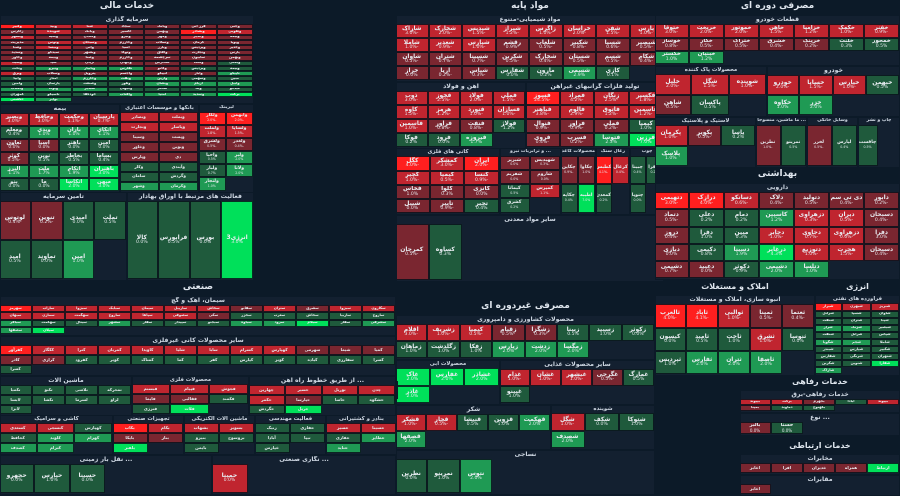 The height and width of the screenshot is (496, 900). Describe the element at coordinates (162, 32) in the screenshot. I see `heatmap-tile: وبهمن-1.0%` at that location.